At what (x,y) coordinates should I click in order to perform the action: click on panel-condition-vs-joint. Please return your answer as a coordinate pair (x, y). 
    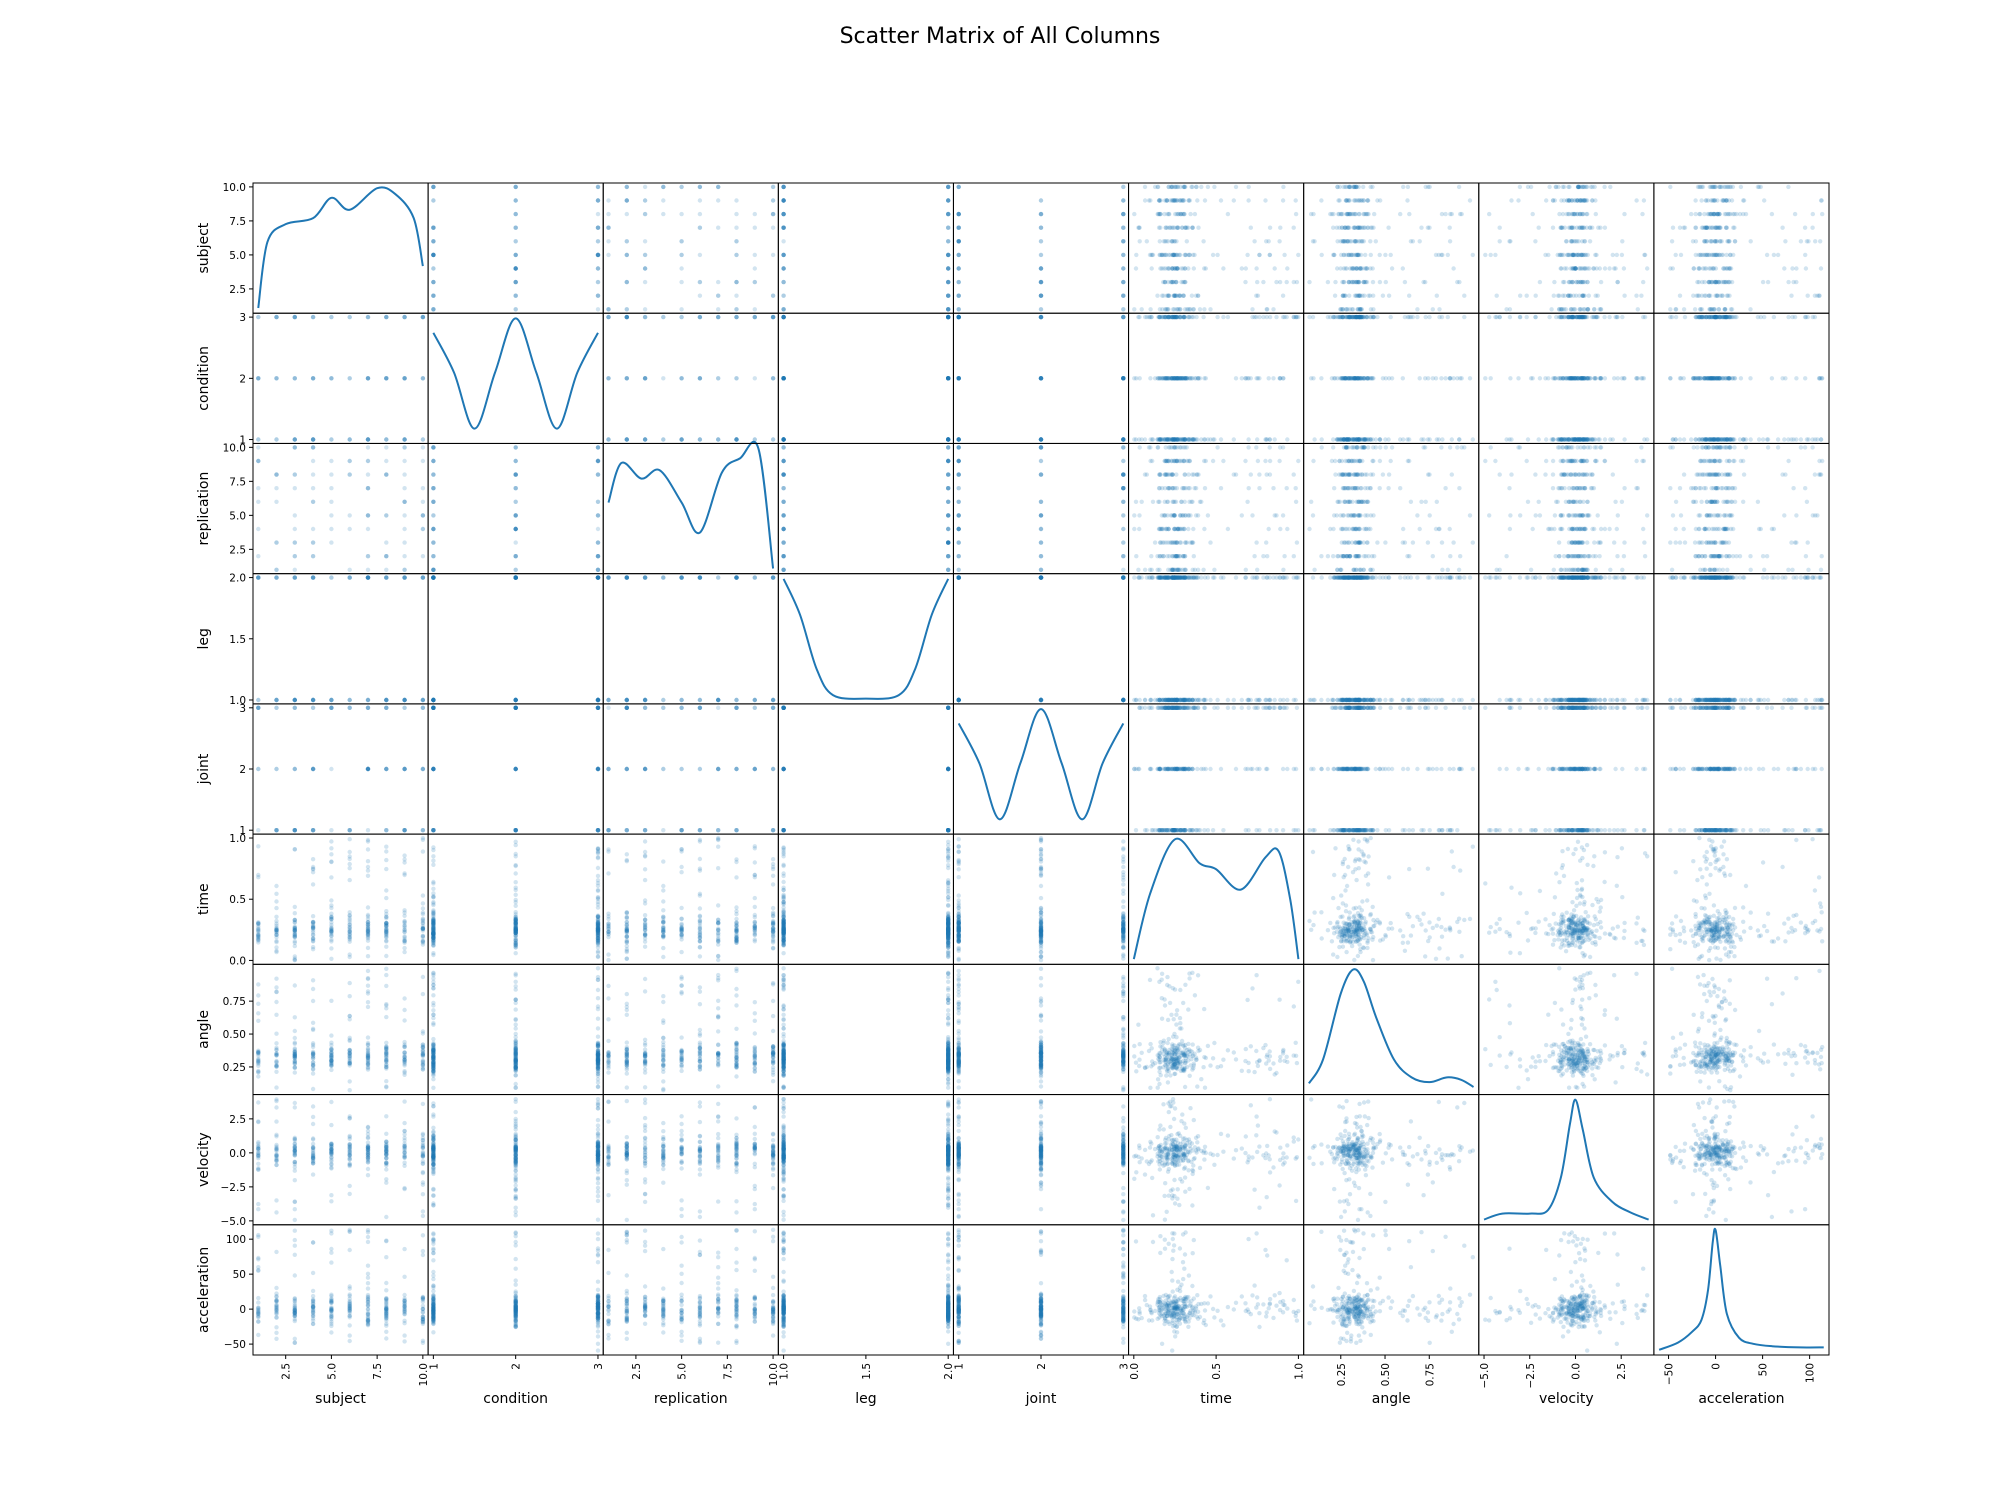
    Looking at the image, I should click on (1041, 378).